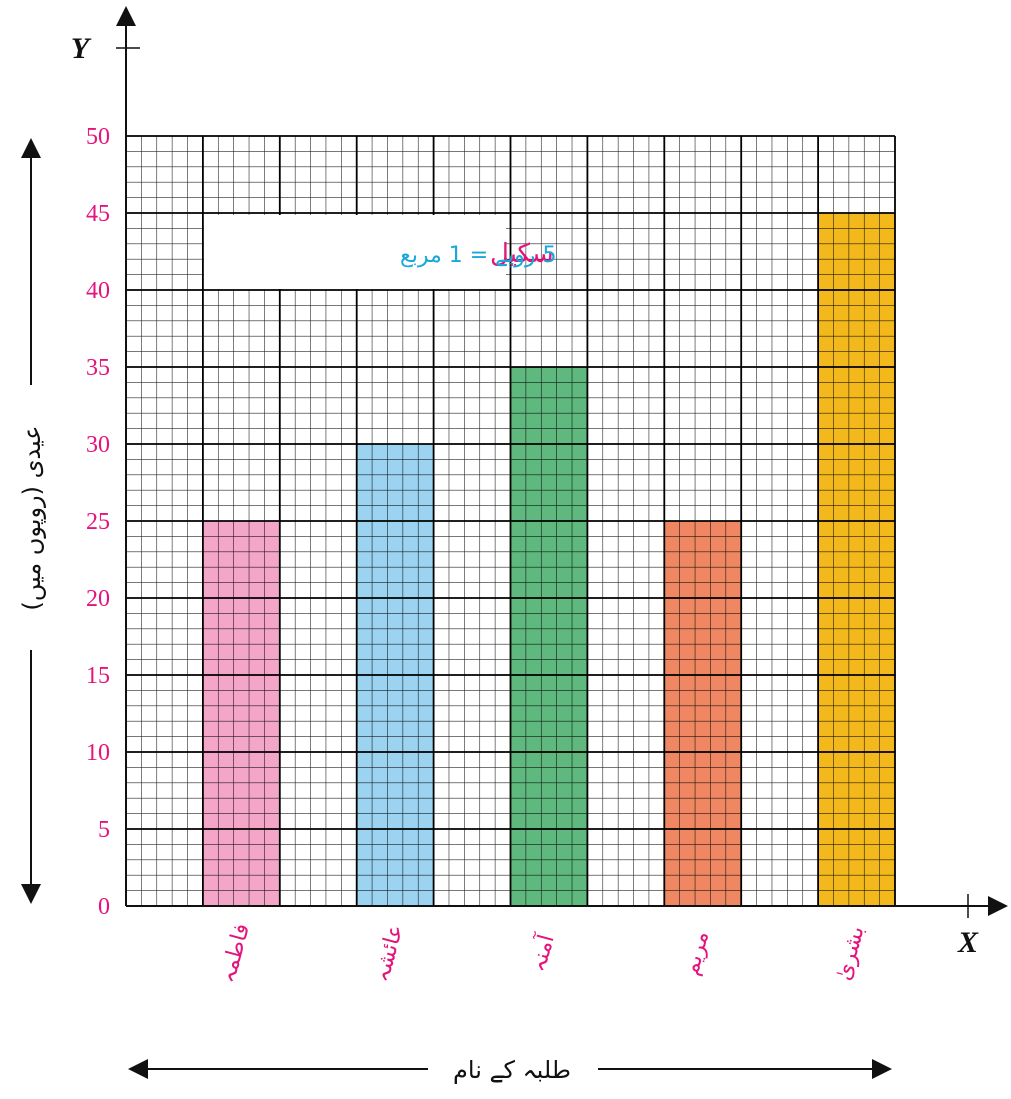  I want to click on category-label: آمنہ, so click(542, 953).